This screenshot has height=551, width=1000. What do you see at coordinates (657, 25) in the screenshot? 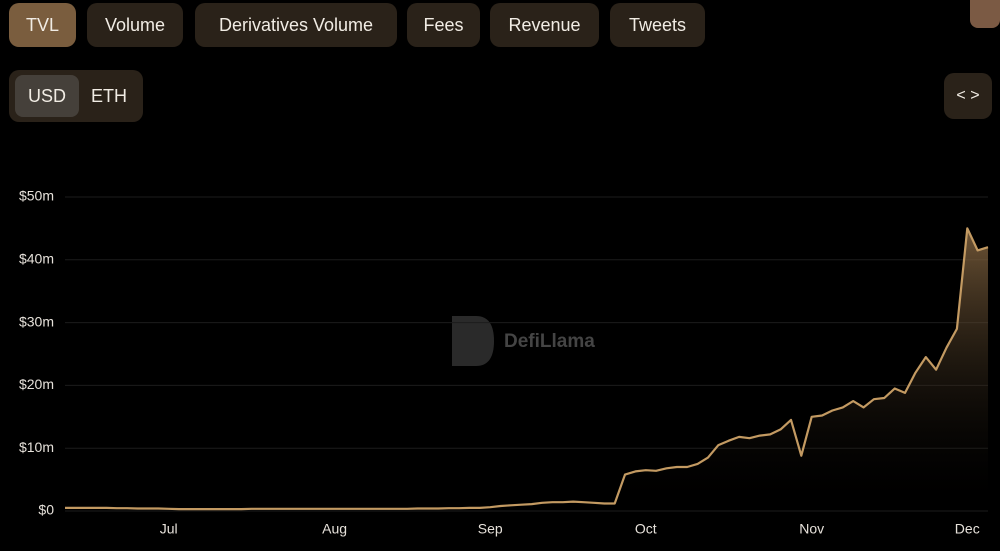
I see `tab: Tweets` at bounding box center [657, 25].